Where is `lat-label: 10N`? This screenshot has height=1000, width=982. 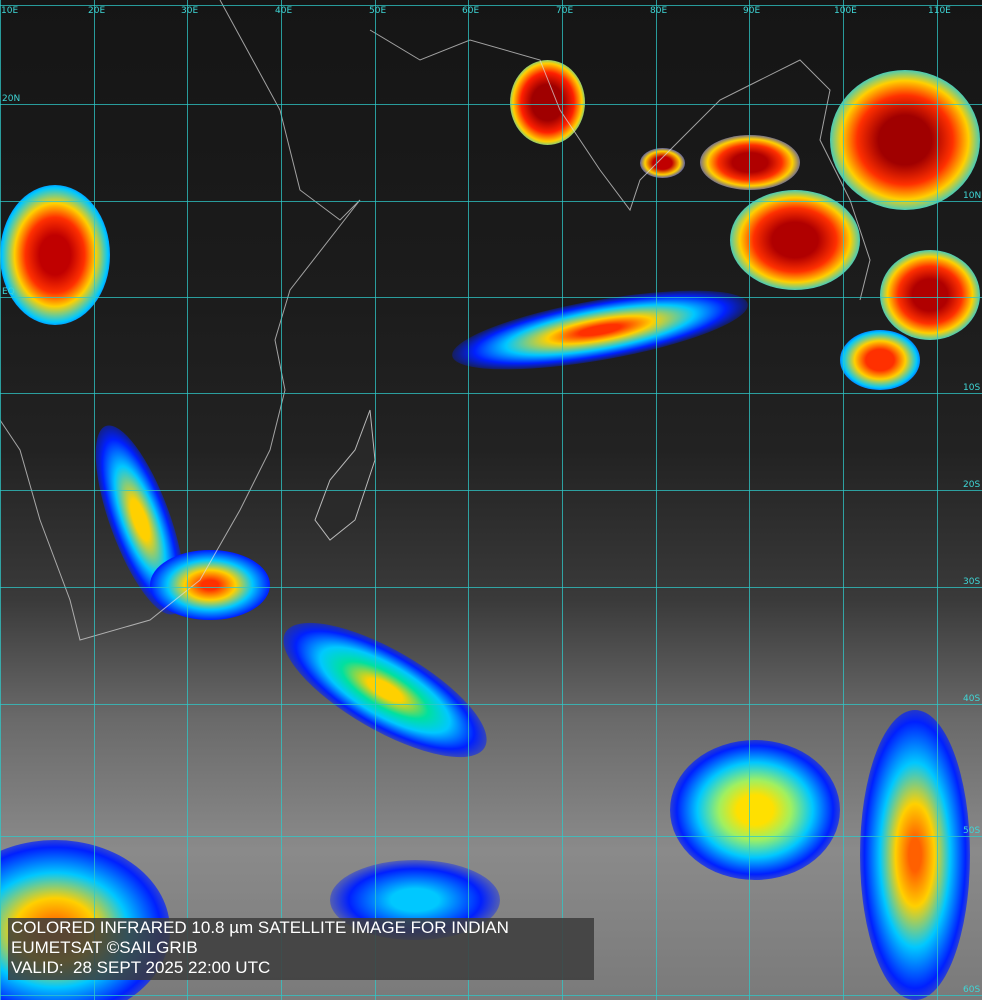
lat-label: 10N is located at coordinates (972, 196).